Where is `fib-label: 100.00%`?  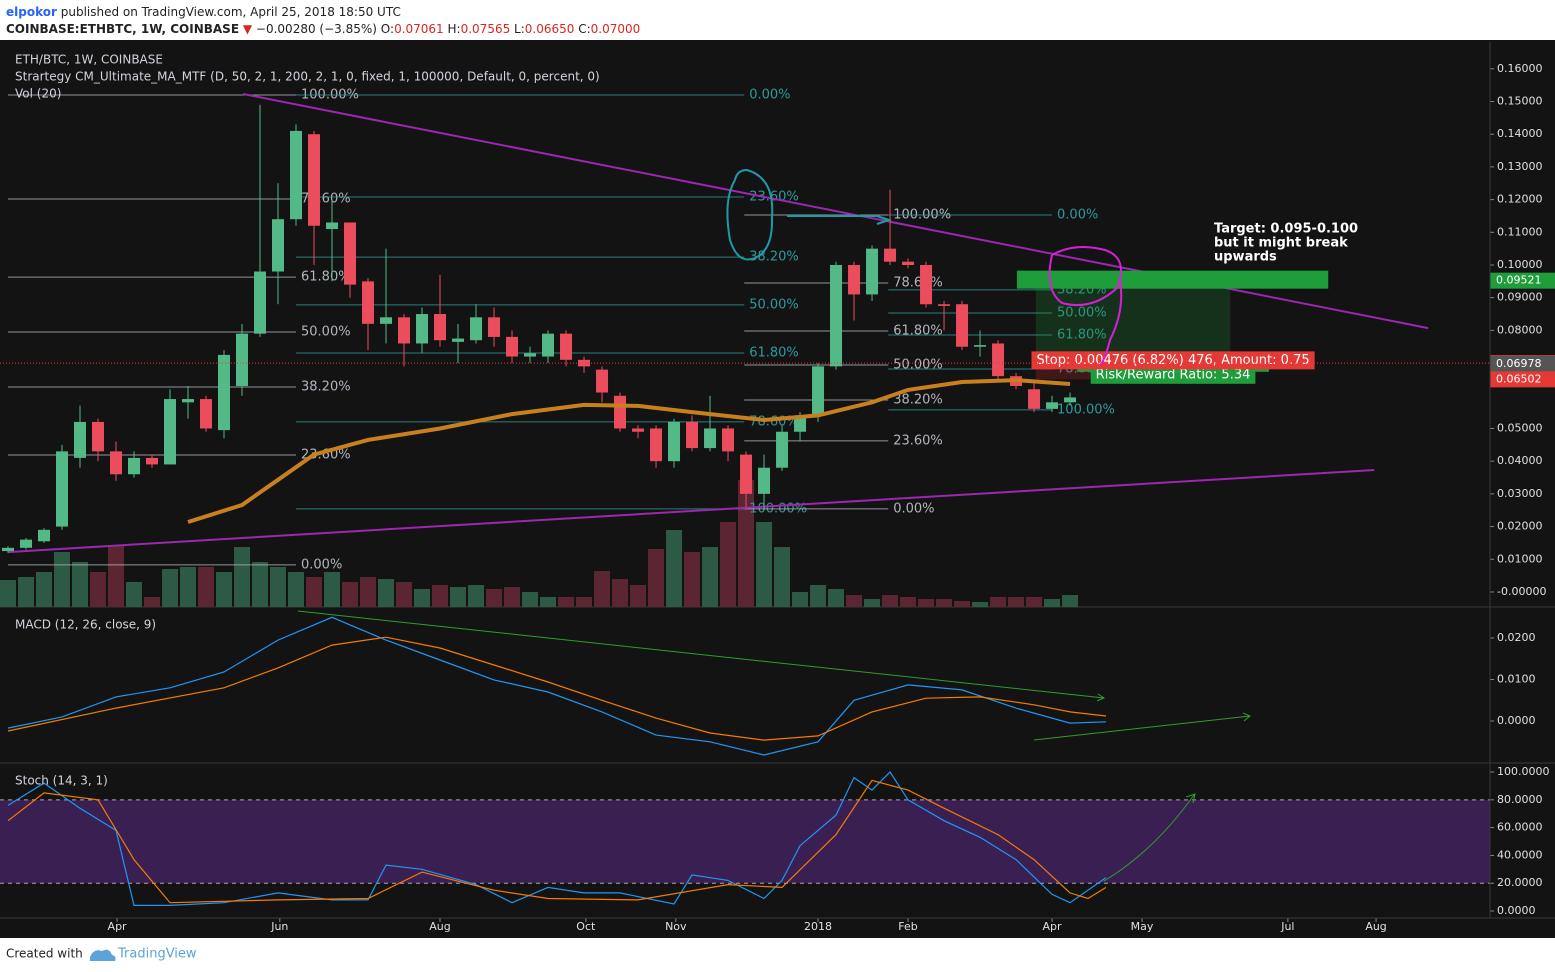 fib-label: 100.00% is located at coordinates (1086, 409).